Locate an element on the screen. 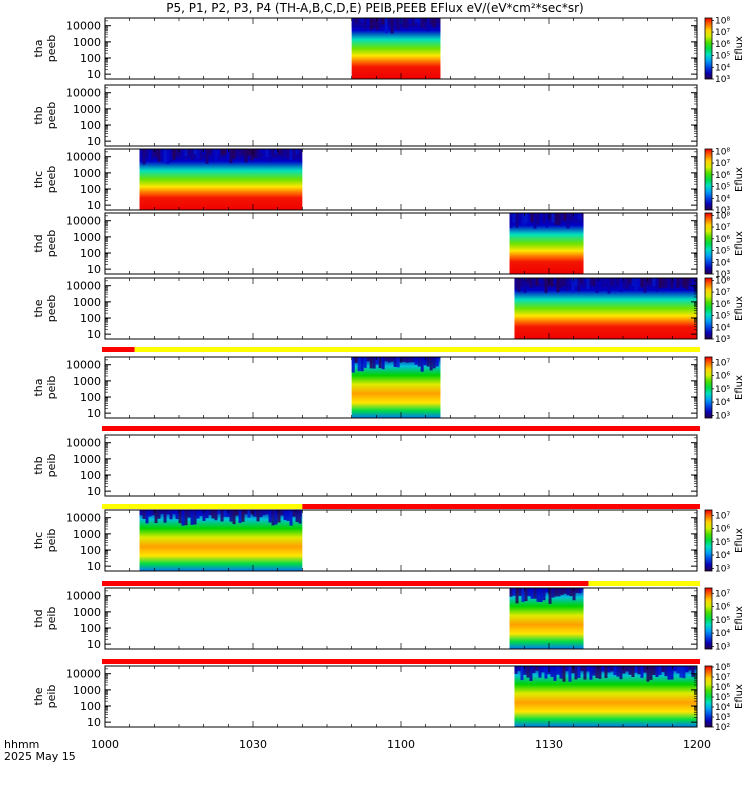 The height and width of the screenshot is (800, 750). panel-species-label: peeb is located at coordinates (51, 309).